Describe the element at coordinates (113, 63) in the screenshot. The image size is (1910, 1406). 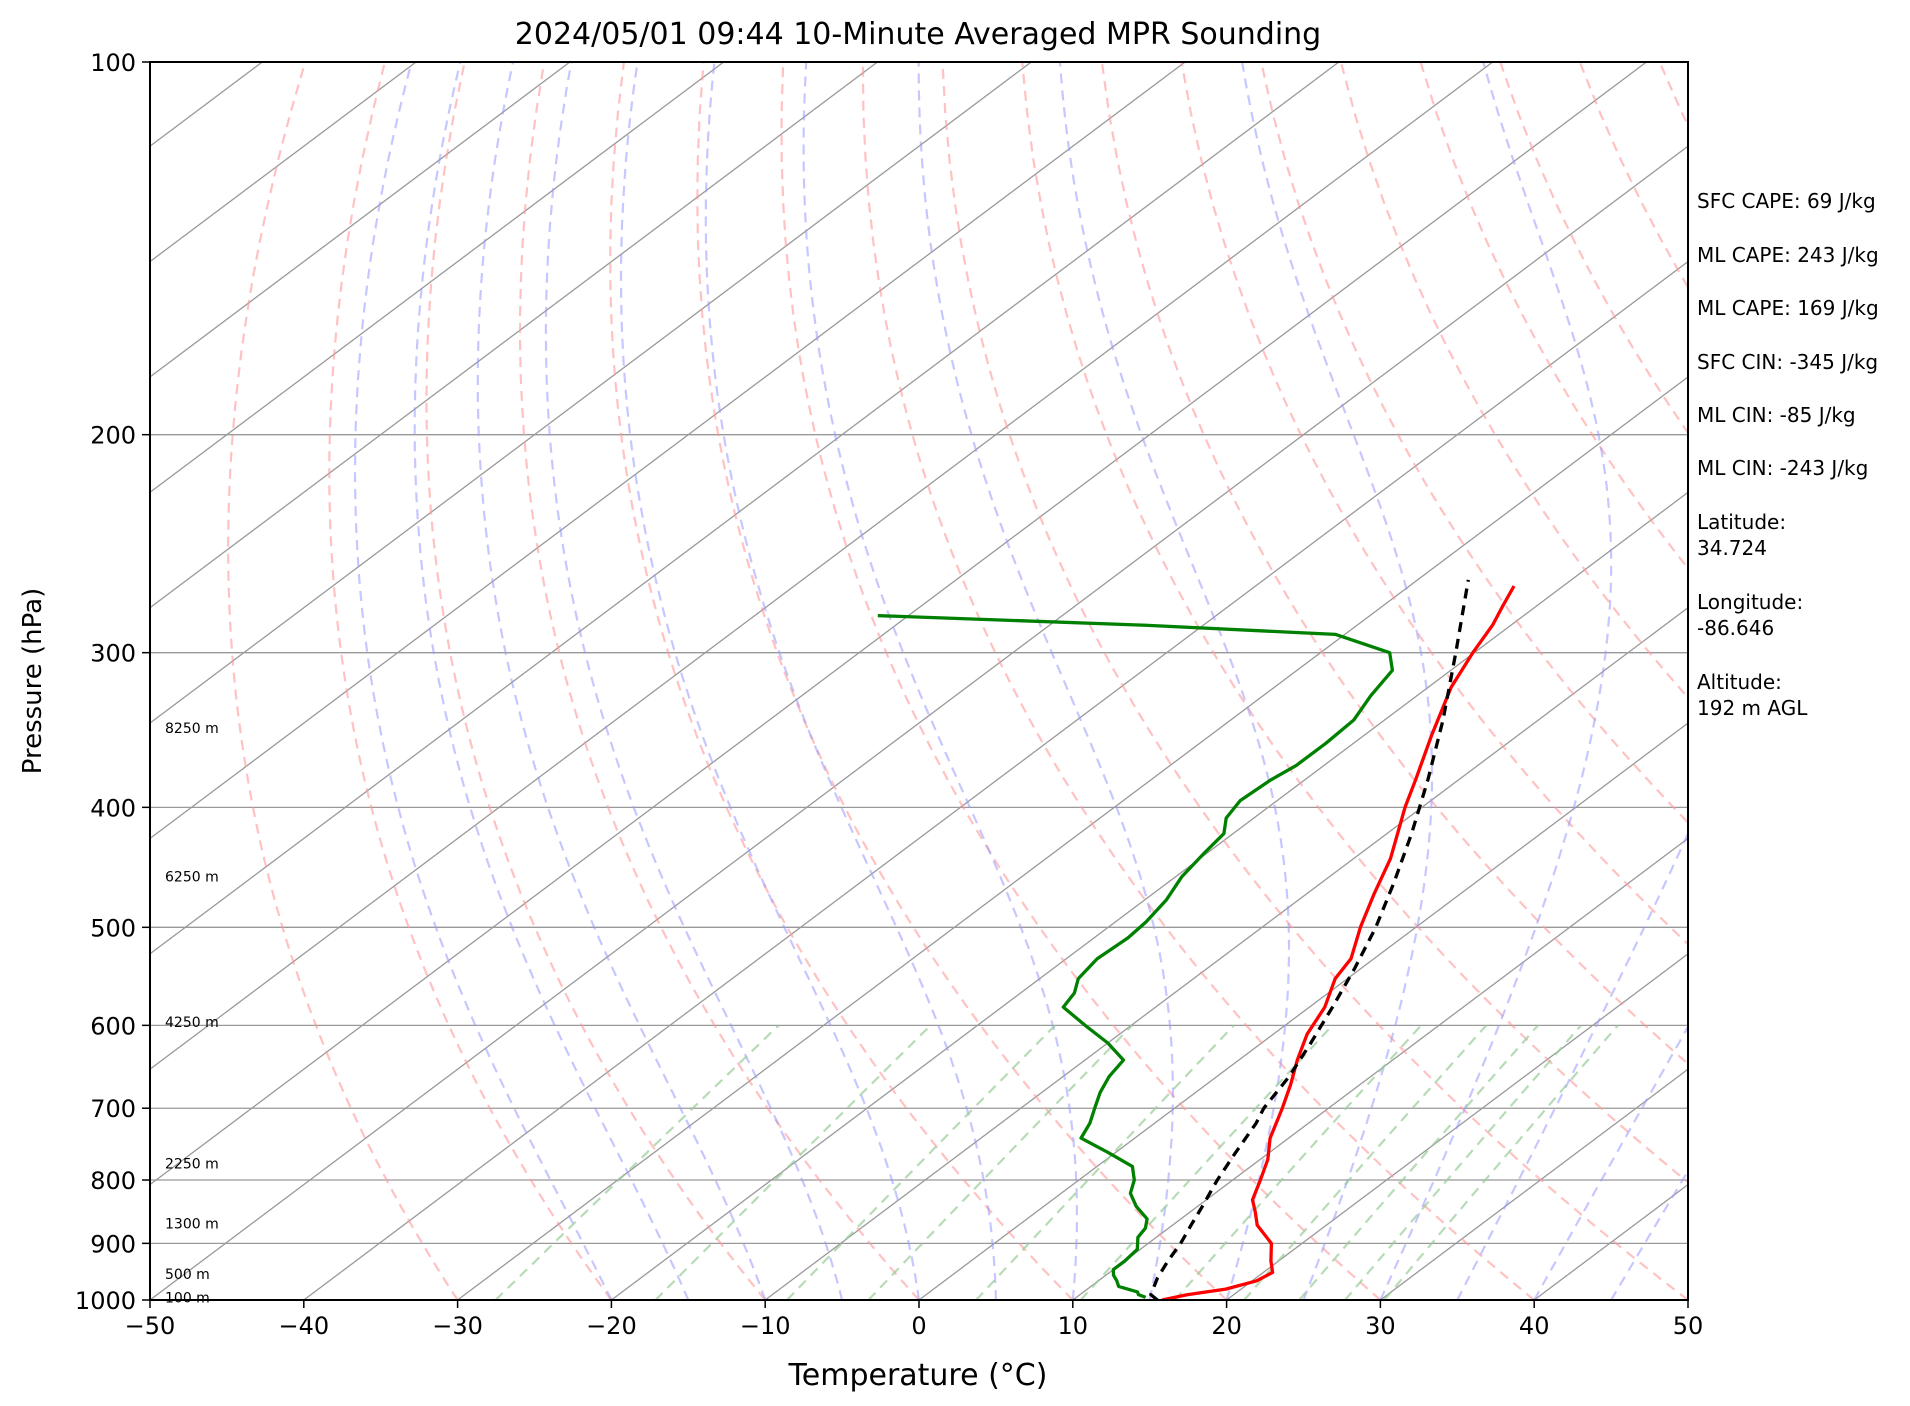
I see `y-tick-label: 100` at that location.